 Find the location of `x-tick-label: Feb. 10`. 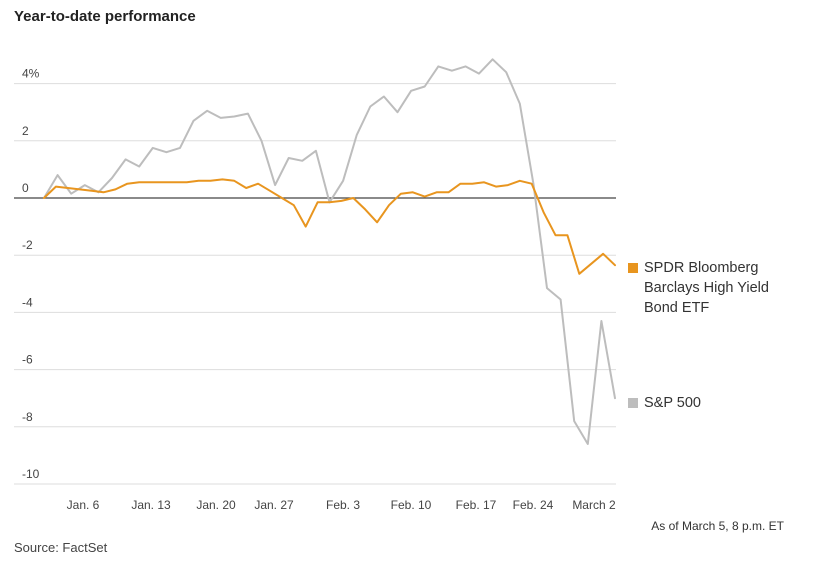

x-tick-label: Feb. 10 is located at coordinates (411, 505).